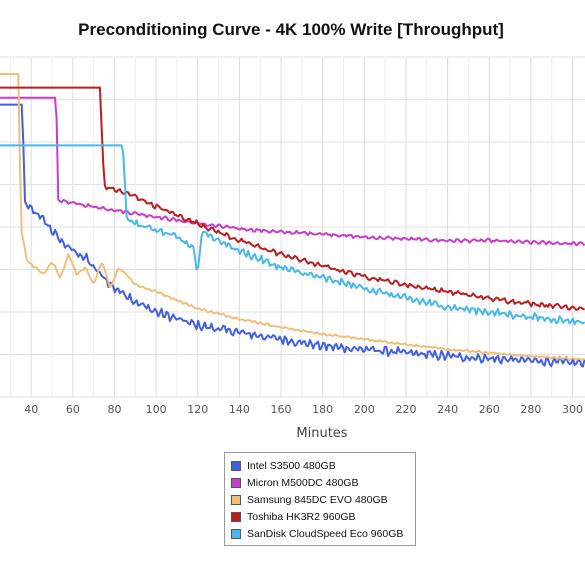 This screenshot has height=575, width=585. I want to click on legend-item: Toshiba HK3R2 960GB, so click(293, 517).